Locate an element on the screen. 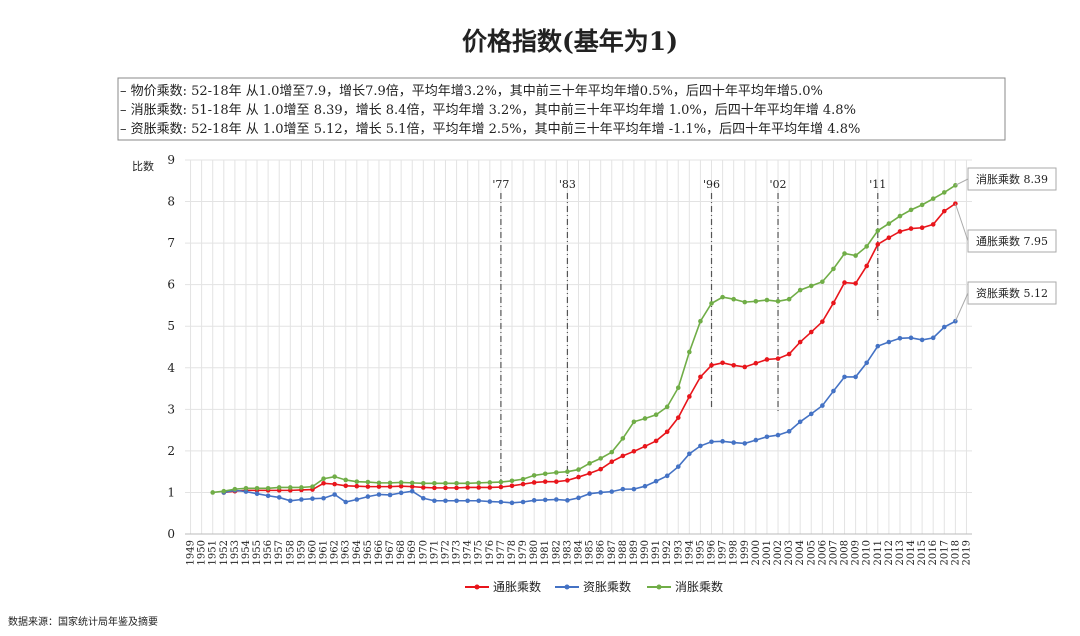 The width and height of the screenshot is (1080, 636). event-label: '83 is located at coordinates (567, 184).